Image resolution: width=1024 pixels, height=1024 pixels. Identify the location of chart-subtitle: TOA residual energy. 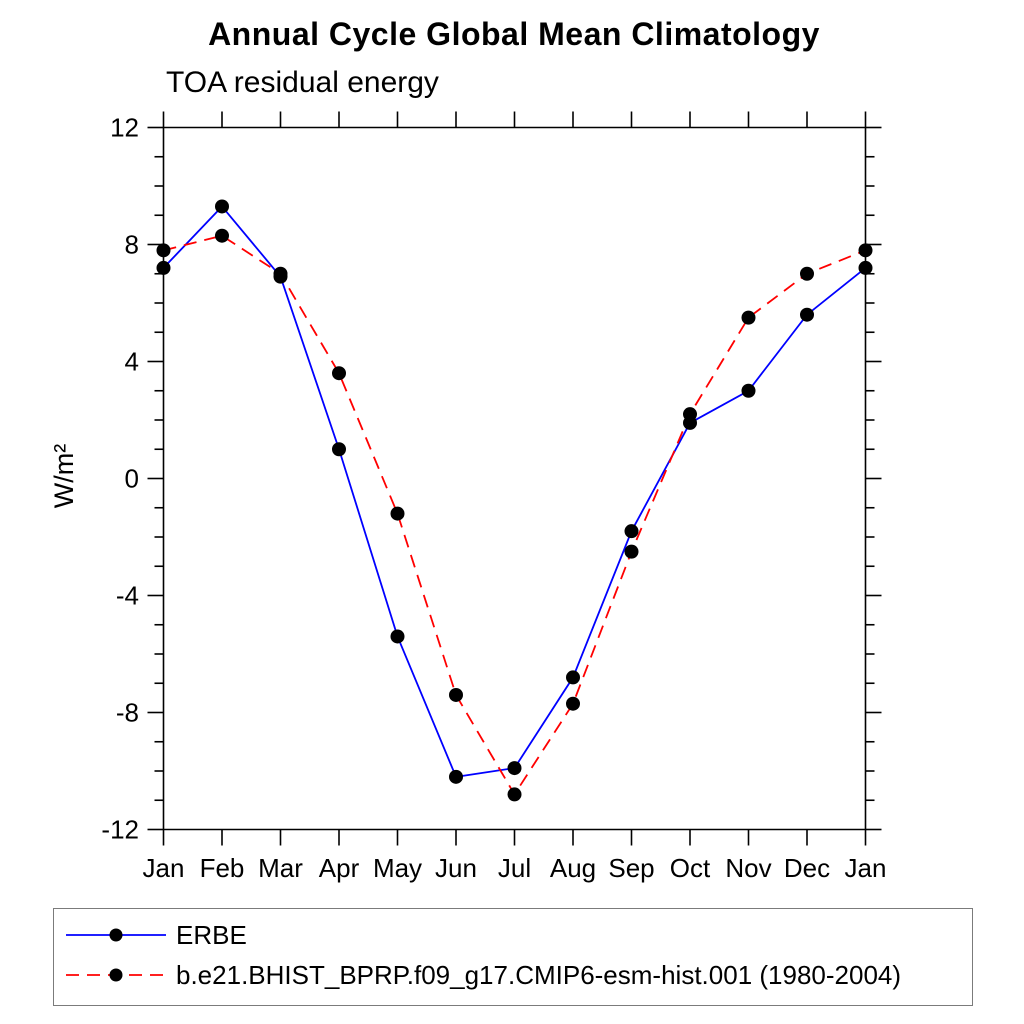
(302, 82).